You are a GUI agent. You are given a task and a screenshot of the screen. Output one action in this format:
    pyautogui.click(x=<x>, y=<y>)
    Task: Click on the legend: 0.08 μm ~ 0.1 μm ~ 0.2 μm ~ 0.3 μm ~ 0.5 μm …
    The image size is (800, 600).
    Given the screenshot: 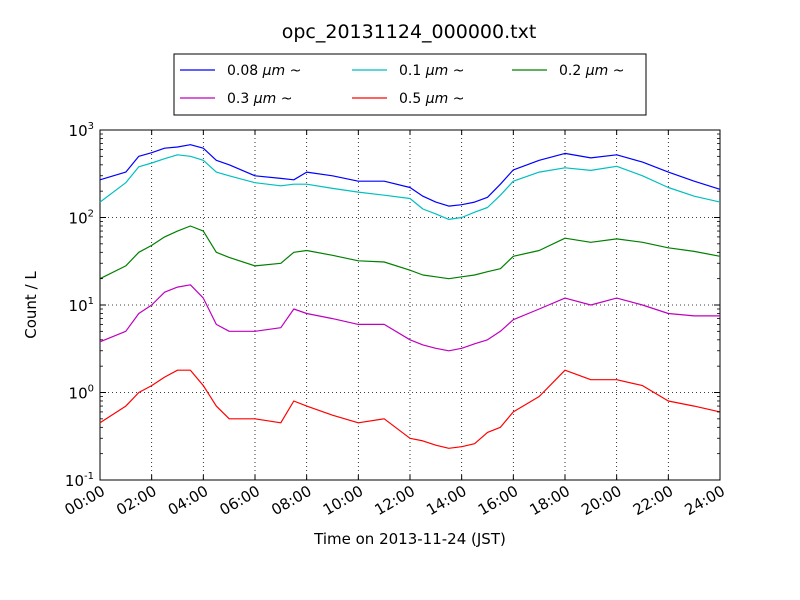 What is the action you would take?
    pyautogui.click(x=410, y=84)
    